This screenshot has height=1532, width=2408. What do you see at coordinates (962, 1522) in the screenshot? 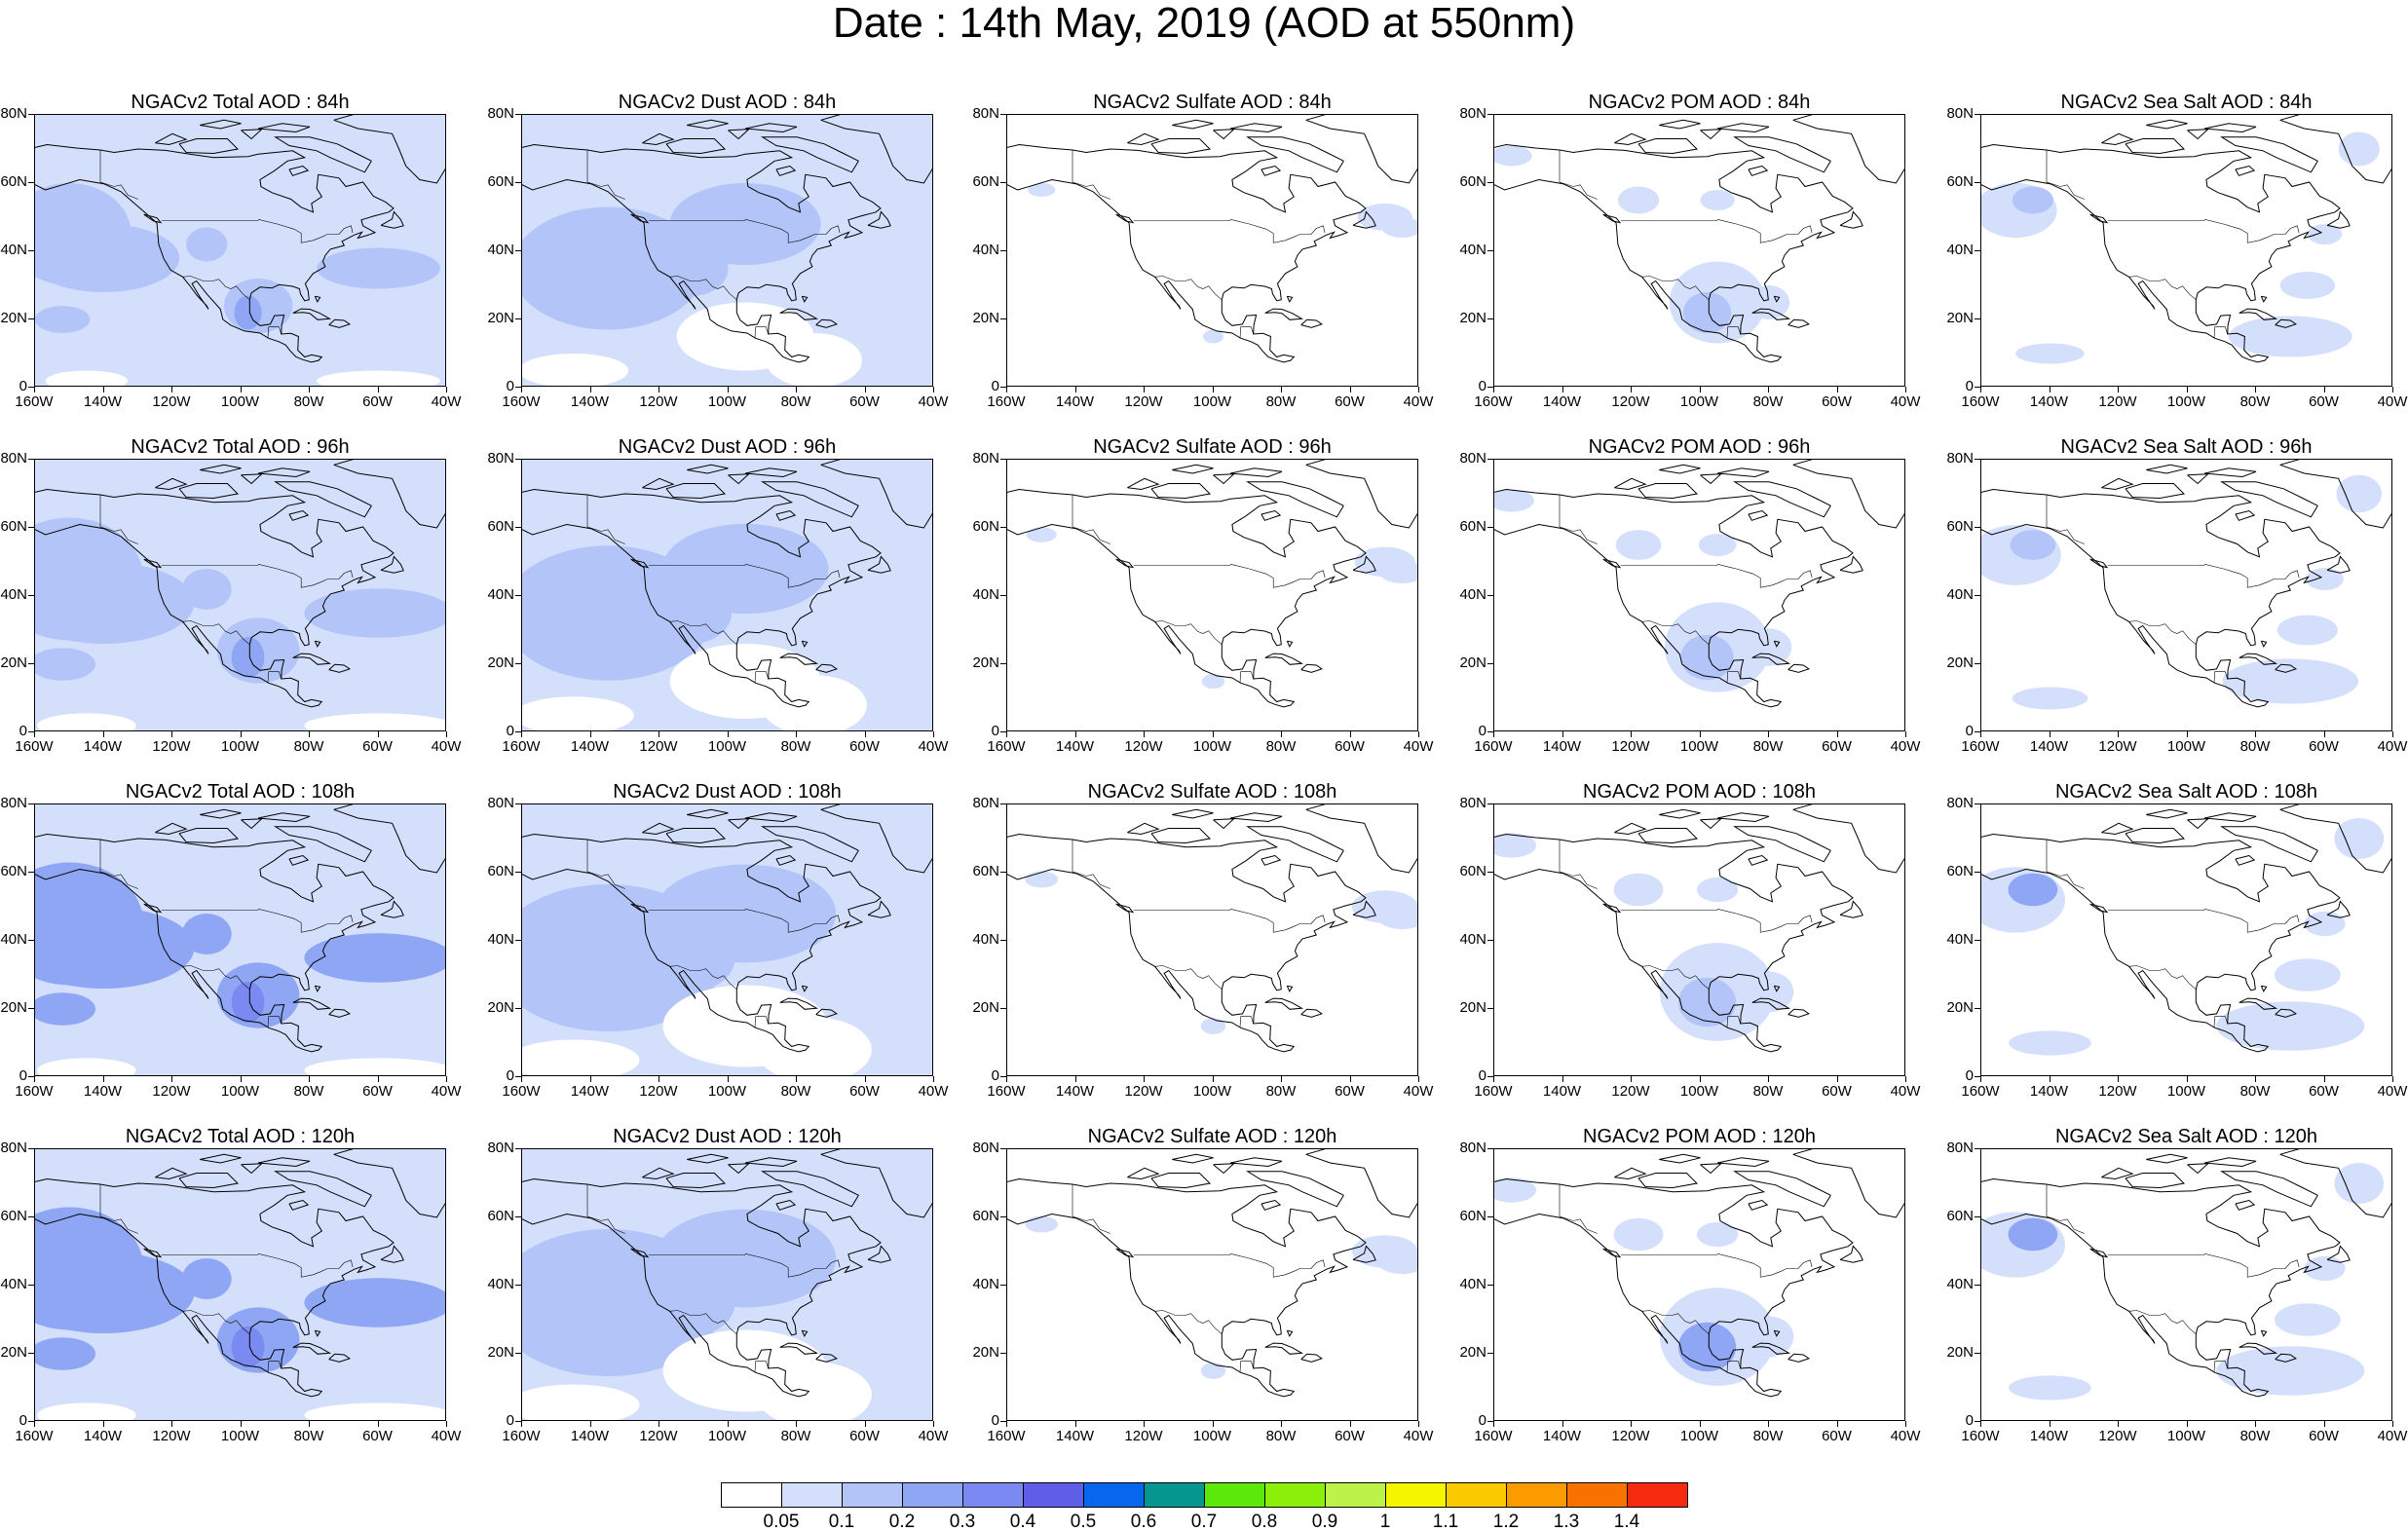
I see `colorbar-label: 0.3` at bounding box center [962, 1522].